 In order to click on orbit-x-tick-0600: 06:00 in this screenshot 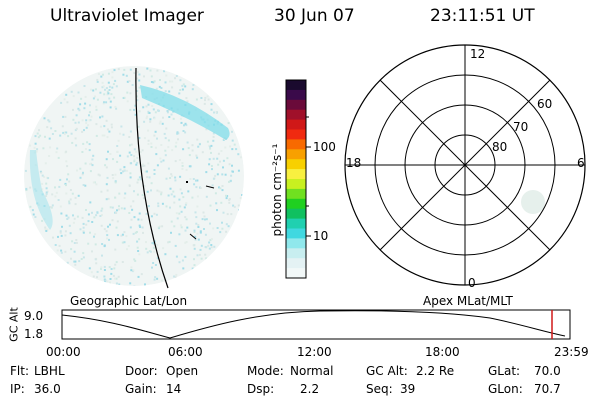, I will do `click(185, 352)`.